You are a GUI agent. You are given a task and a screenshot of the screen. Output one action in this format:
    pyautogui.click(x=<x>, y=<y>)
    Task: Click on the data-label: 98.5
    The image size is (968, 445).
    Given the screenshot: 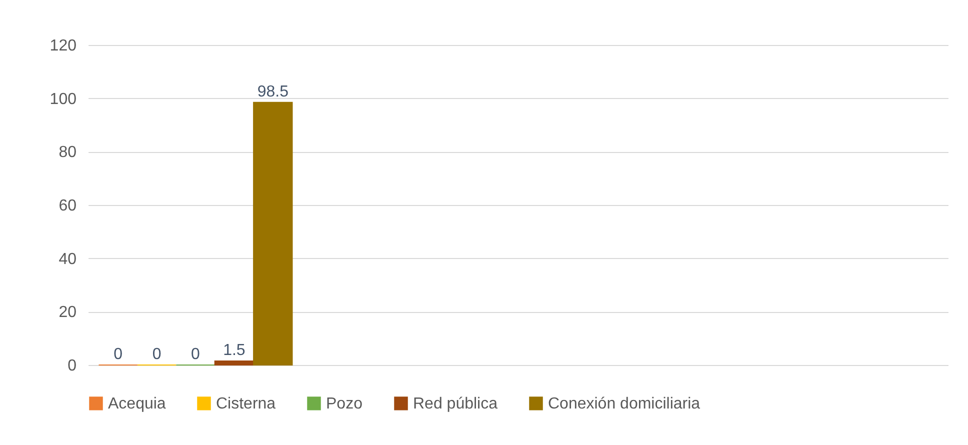 What is the action you would take?
    pyautogui.click(x=273, y=91)
    